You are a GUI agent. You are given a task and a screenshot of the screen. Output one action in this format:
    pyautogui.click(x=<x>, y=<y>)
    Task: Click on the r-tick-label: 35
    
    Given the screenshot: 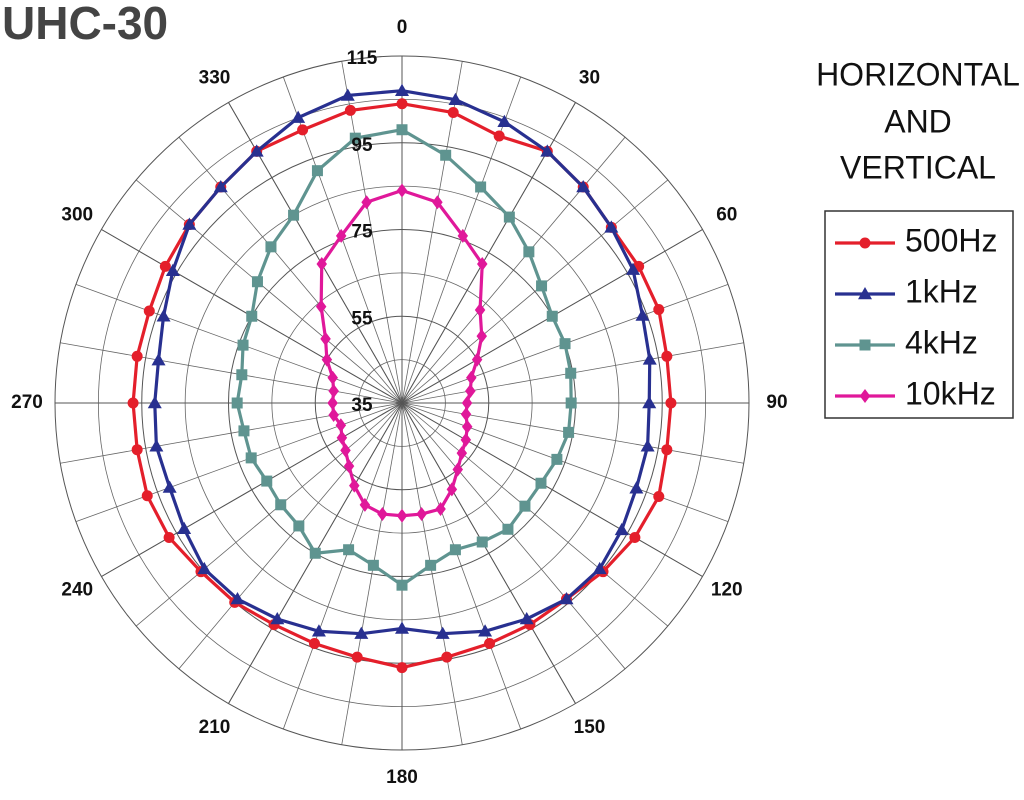 What is the action you would take?
    pyautogui.click(x=362, y=405)
    